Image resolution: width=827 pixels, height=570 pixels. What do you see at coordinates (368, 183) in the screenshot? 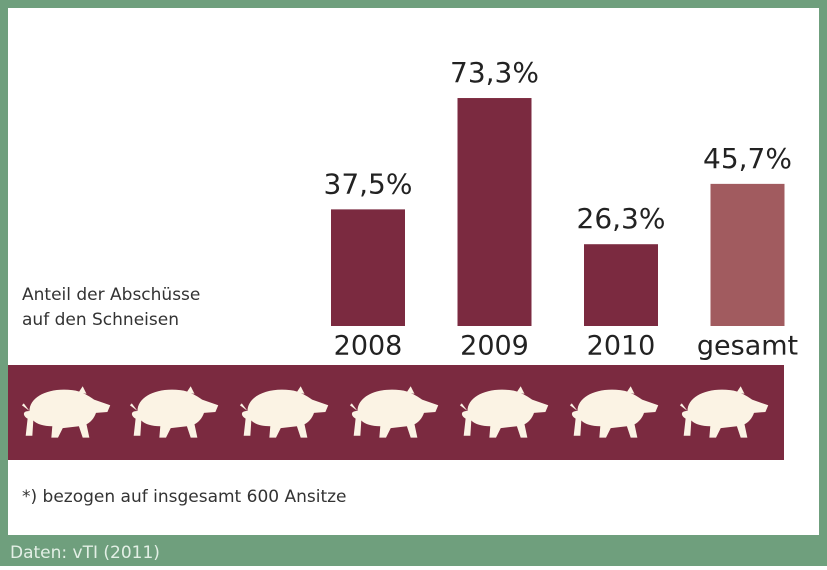
I see `value-label: 37,5%` at bounding box center [368, 183].